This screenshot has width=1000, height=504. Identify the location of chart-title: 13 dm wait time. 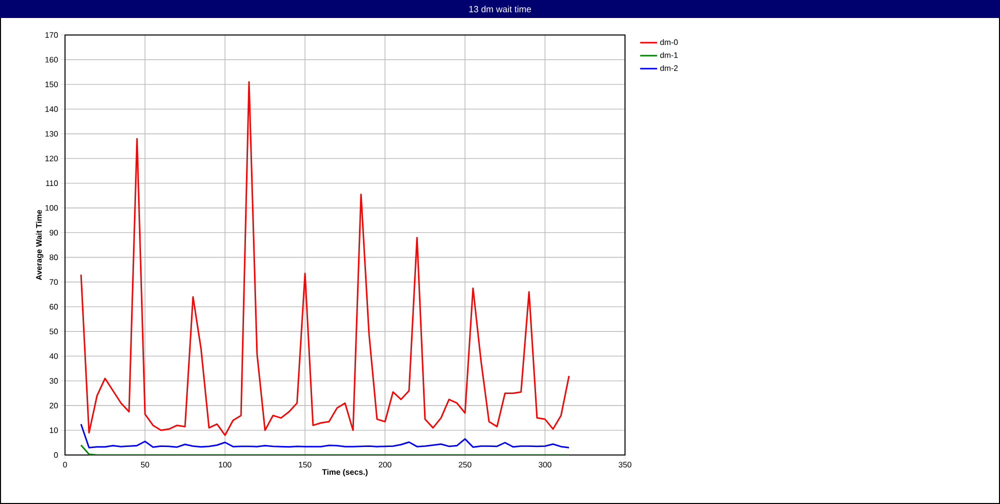
(500, 9).